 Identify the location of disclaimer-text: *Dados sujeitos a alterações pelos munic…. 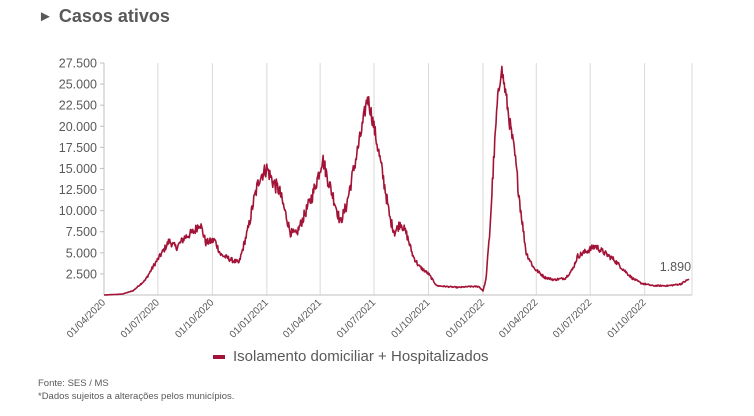
(136, 396).